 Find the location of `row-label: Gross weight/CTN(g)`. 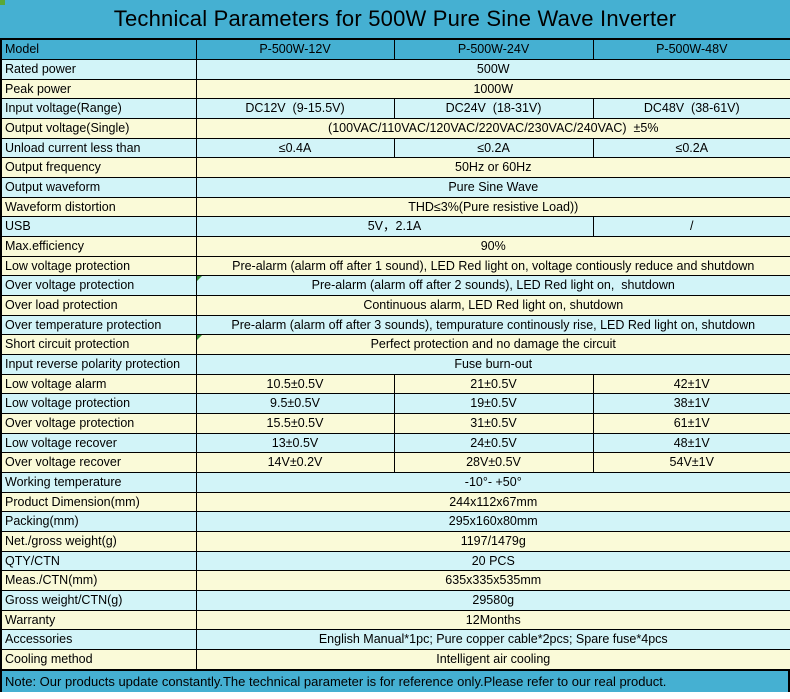

row-label: Gross weight/CTN(g) is located at coordinates (98, 600).